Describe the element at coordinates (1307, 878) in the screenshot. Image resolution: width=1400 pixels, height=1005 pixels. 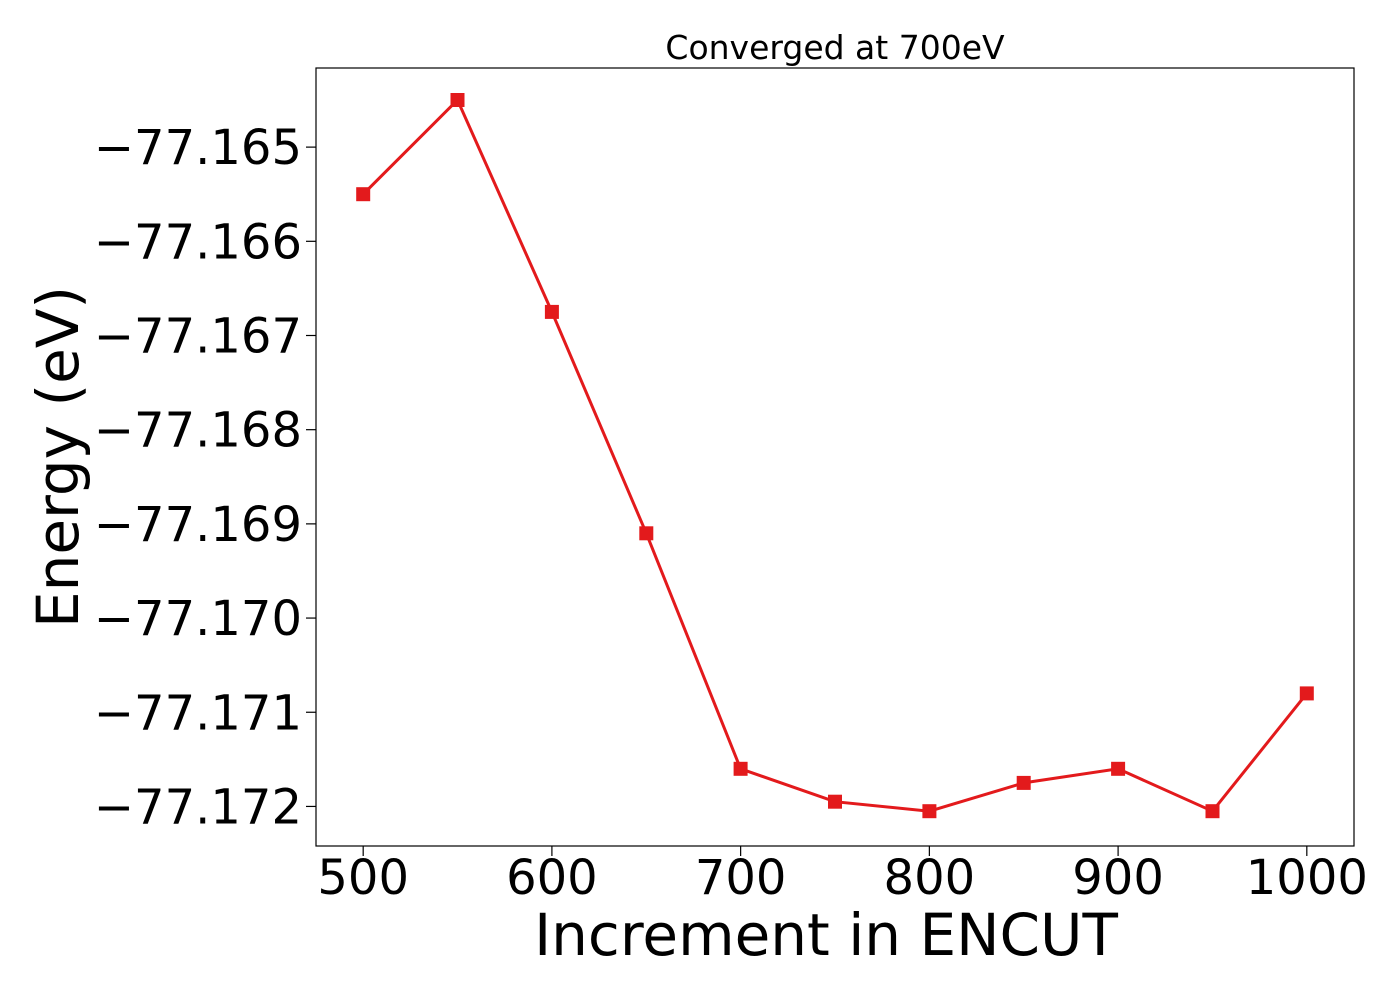
I see `x-tick-label: 1000` at that location.